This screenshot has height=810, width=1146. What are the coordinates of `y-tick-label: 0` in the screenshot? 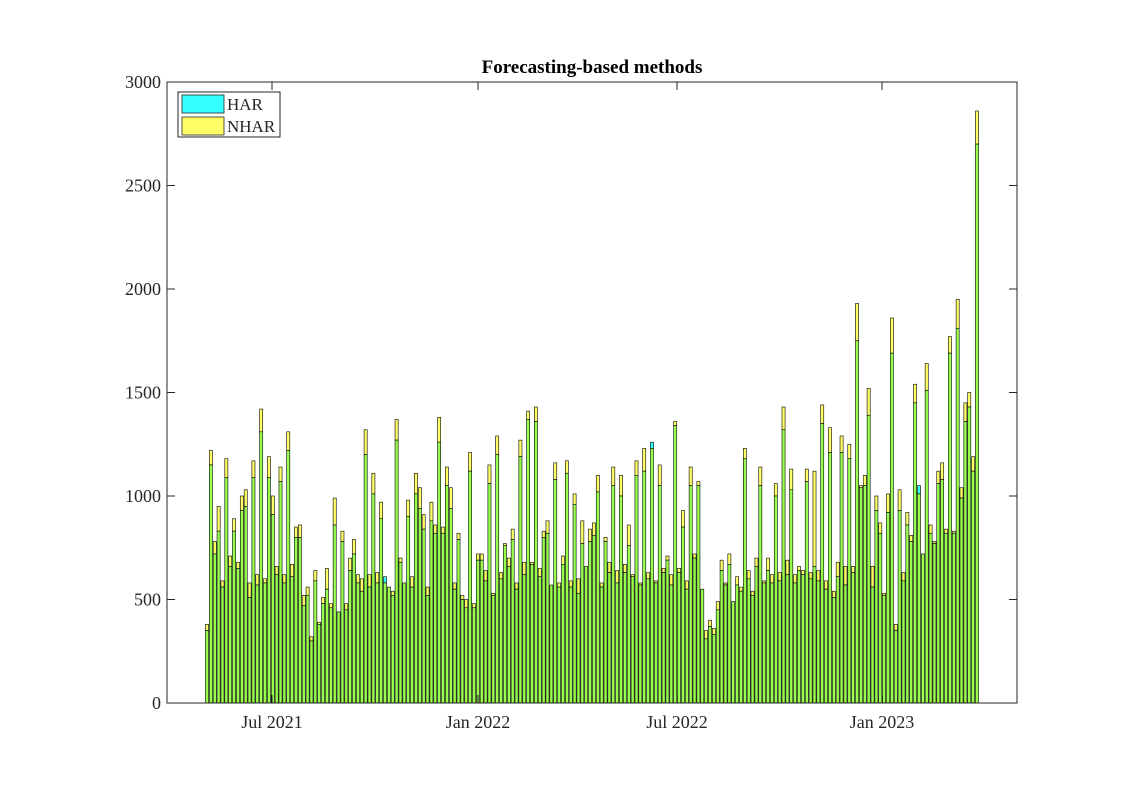 It's located at (156, 703).